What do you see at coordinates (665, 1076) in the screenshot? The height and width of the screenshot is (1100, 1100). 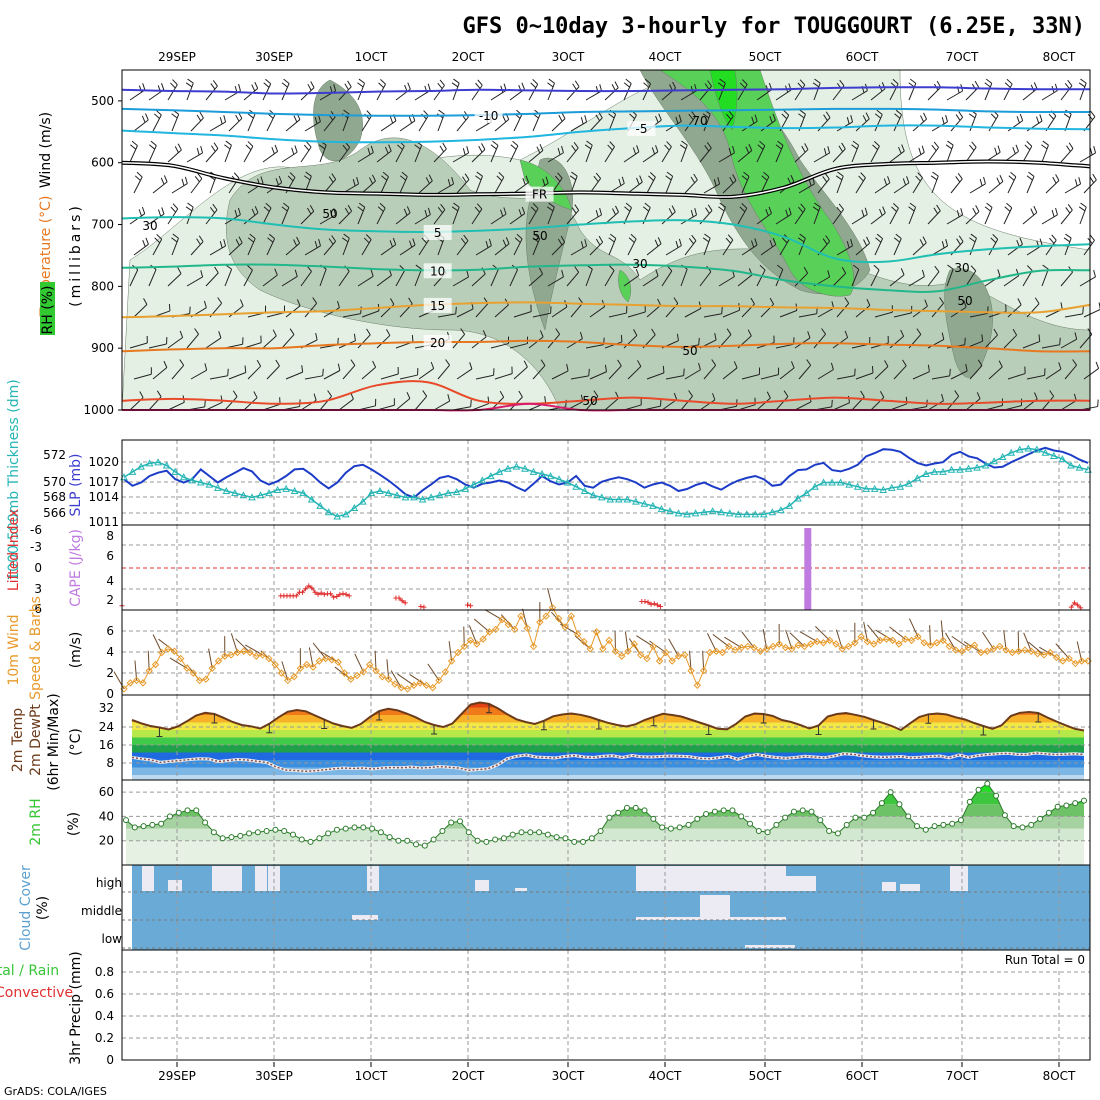 I see `bottom-x-tick-label: 4OCT` at bounding box center [665, 1076].